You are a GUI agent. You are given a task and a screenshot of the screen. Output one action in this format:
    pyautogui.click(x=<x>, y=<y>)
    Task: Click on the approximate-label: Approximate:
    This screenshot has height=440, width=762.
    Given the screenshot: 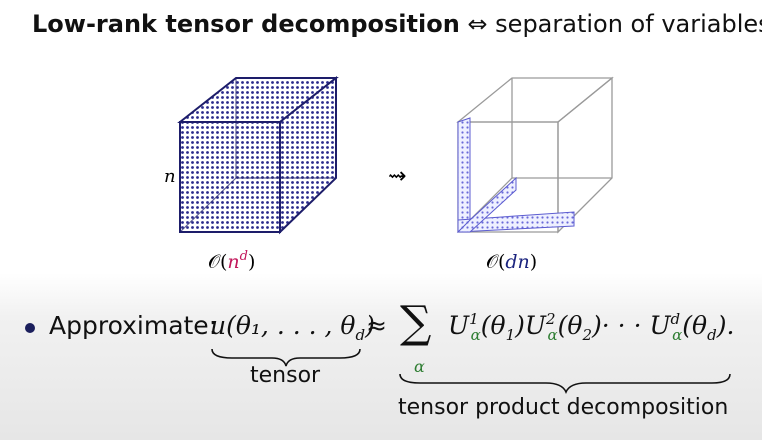 What is the action you would take?
    pyautogui.click(x=133, y=325)
    